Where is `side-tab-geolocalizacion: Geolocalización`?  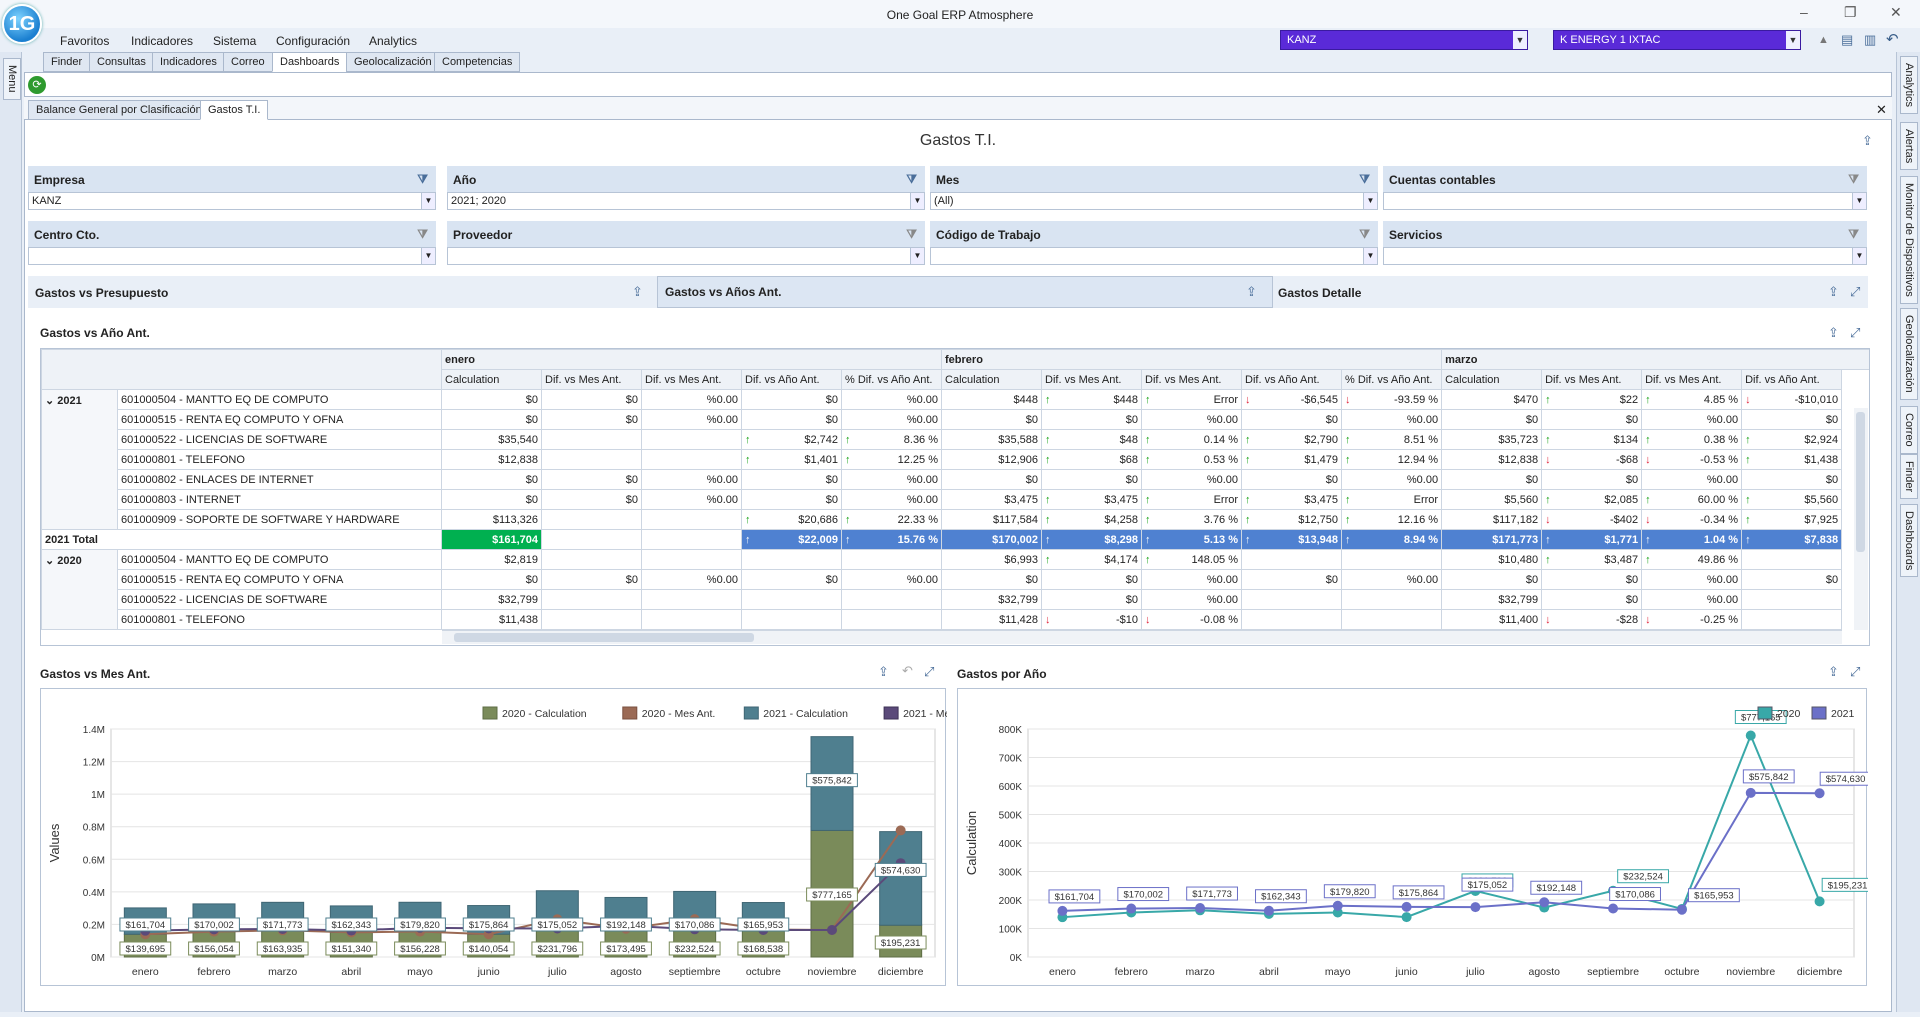
side-tab-geolocalizacion: Geolocalización is located at coordinates (1909, 354).